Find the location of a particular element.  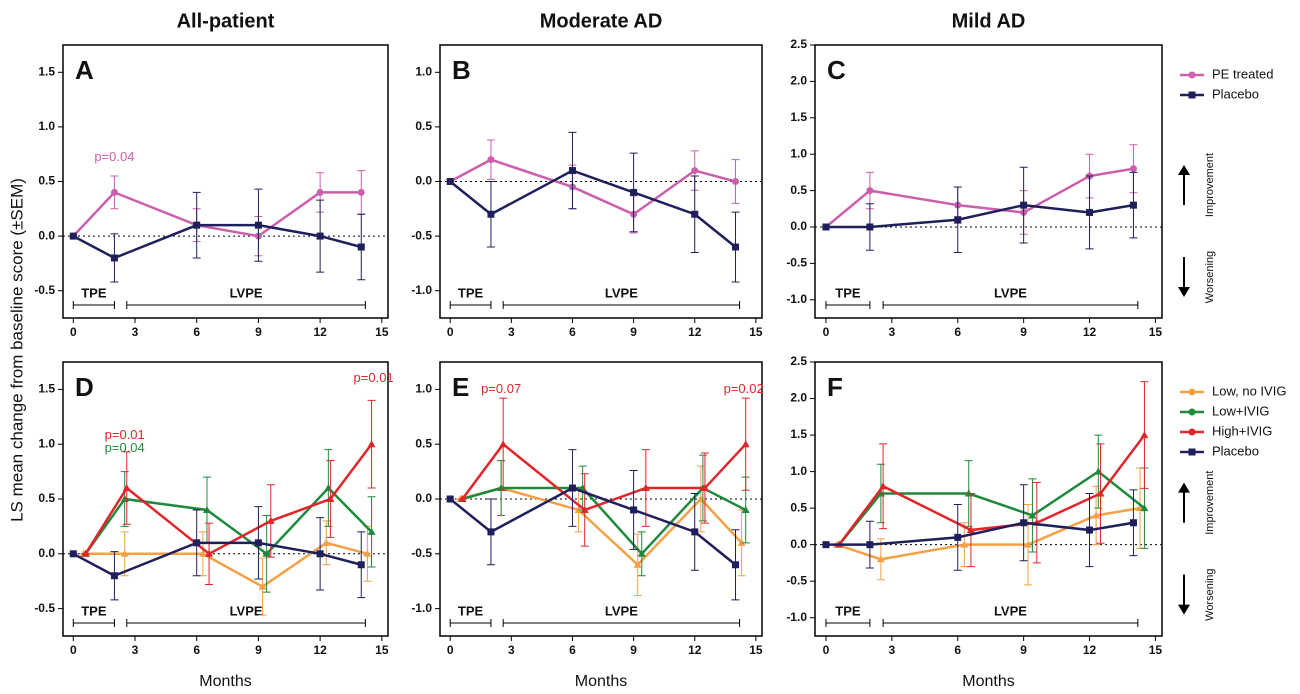

x-axis-label: Months is located at coordinates (988, 681).